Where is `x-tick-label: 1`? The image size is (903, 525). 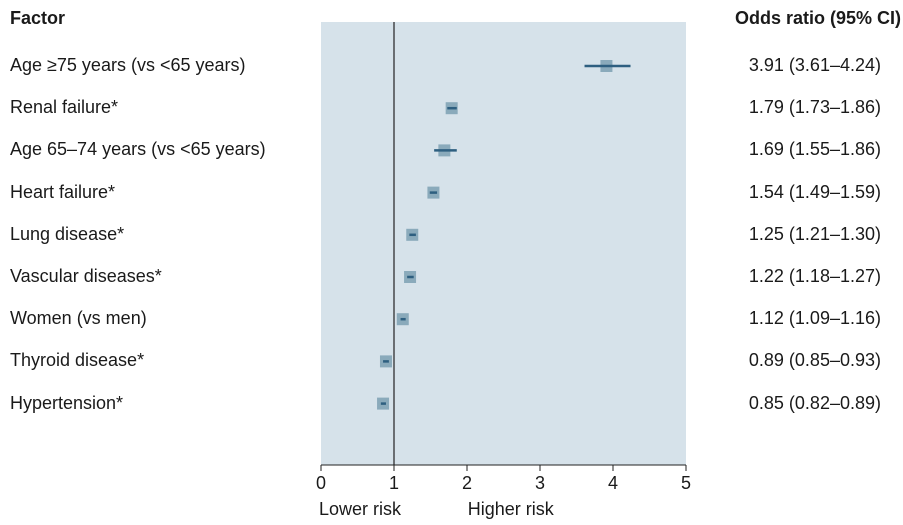
x-tick-label: 1 is located at coordinates (394, 483).